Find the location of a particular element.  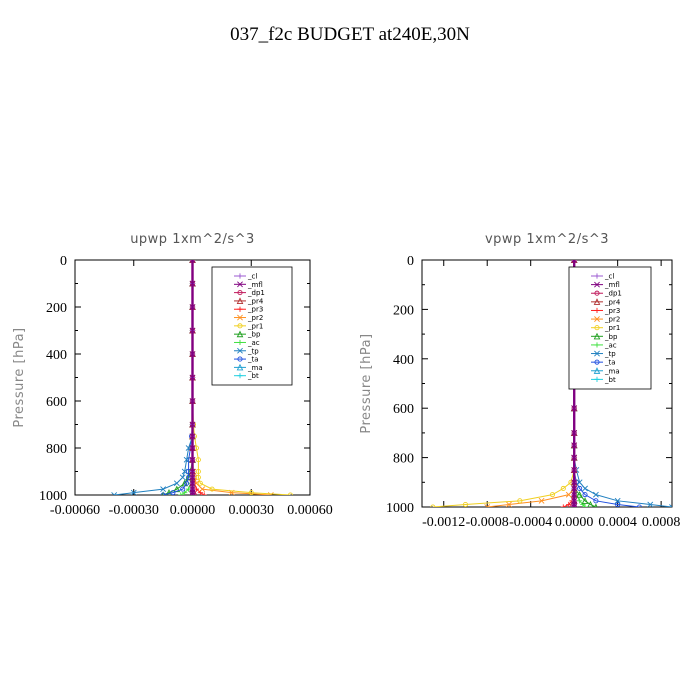

x-tick-label: 0.00030 is located at coordinates (252, 510).